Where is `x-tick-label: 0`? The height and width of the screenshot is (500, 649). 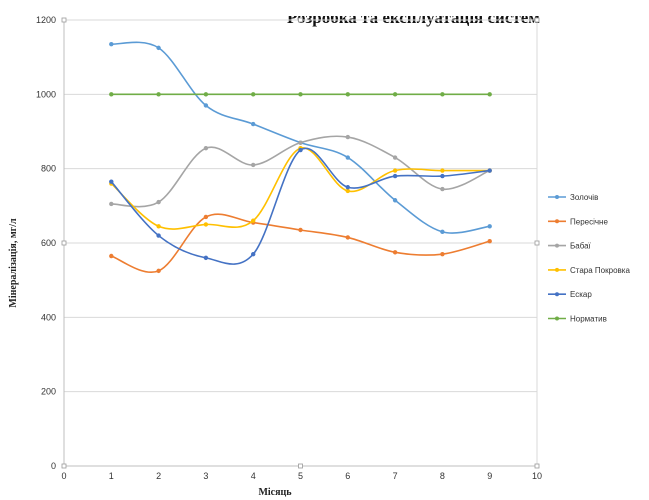
x-tick-label: 0 is located at coordinates (63, 476).